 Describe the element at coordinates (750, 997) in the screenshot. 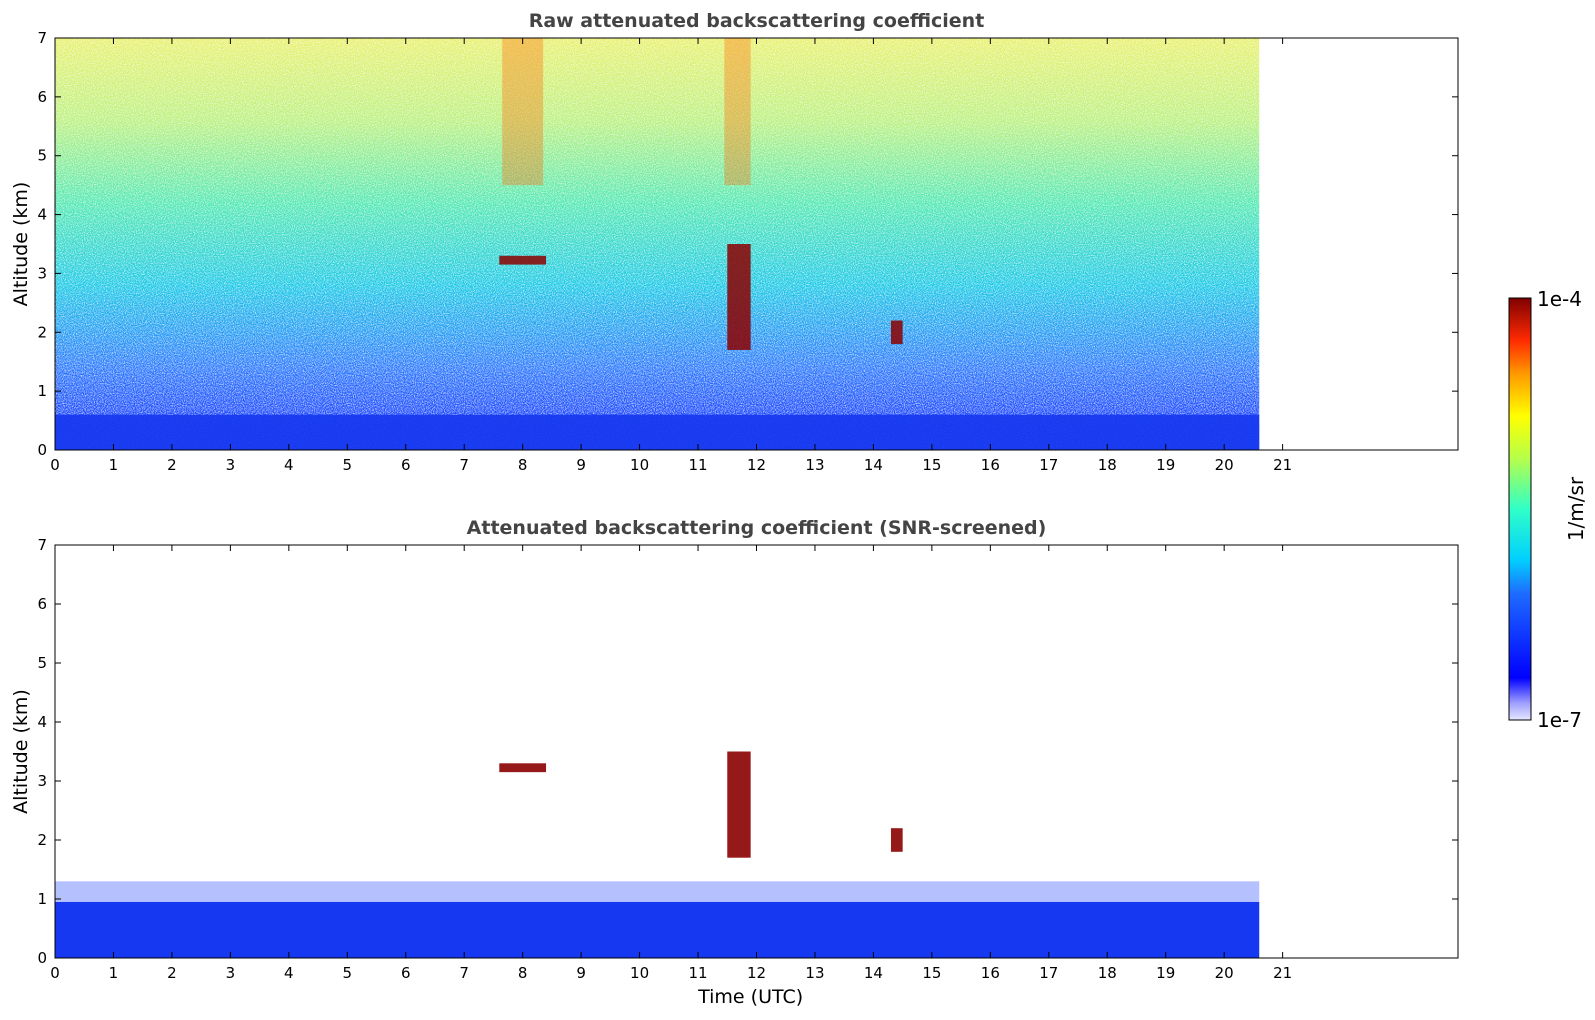

I see `x-axis-label: Time (UTC)` at that location.